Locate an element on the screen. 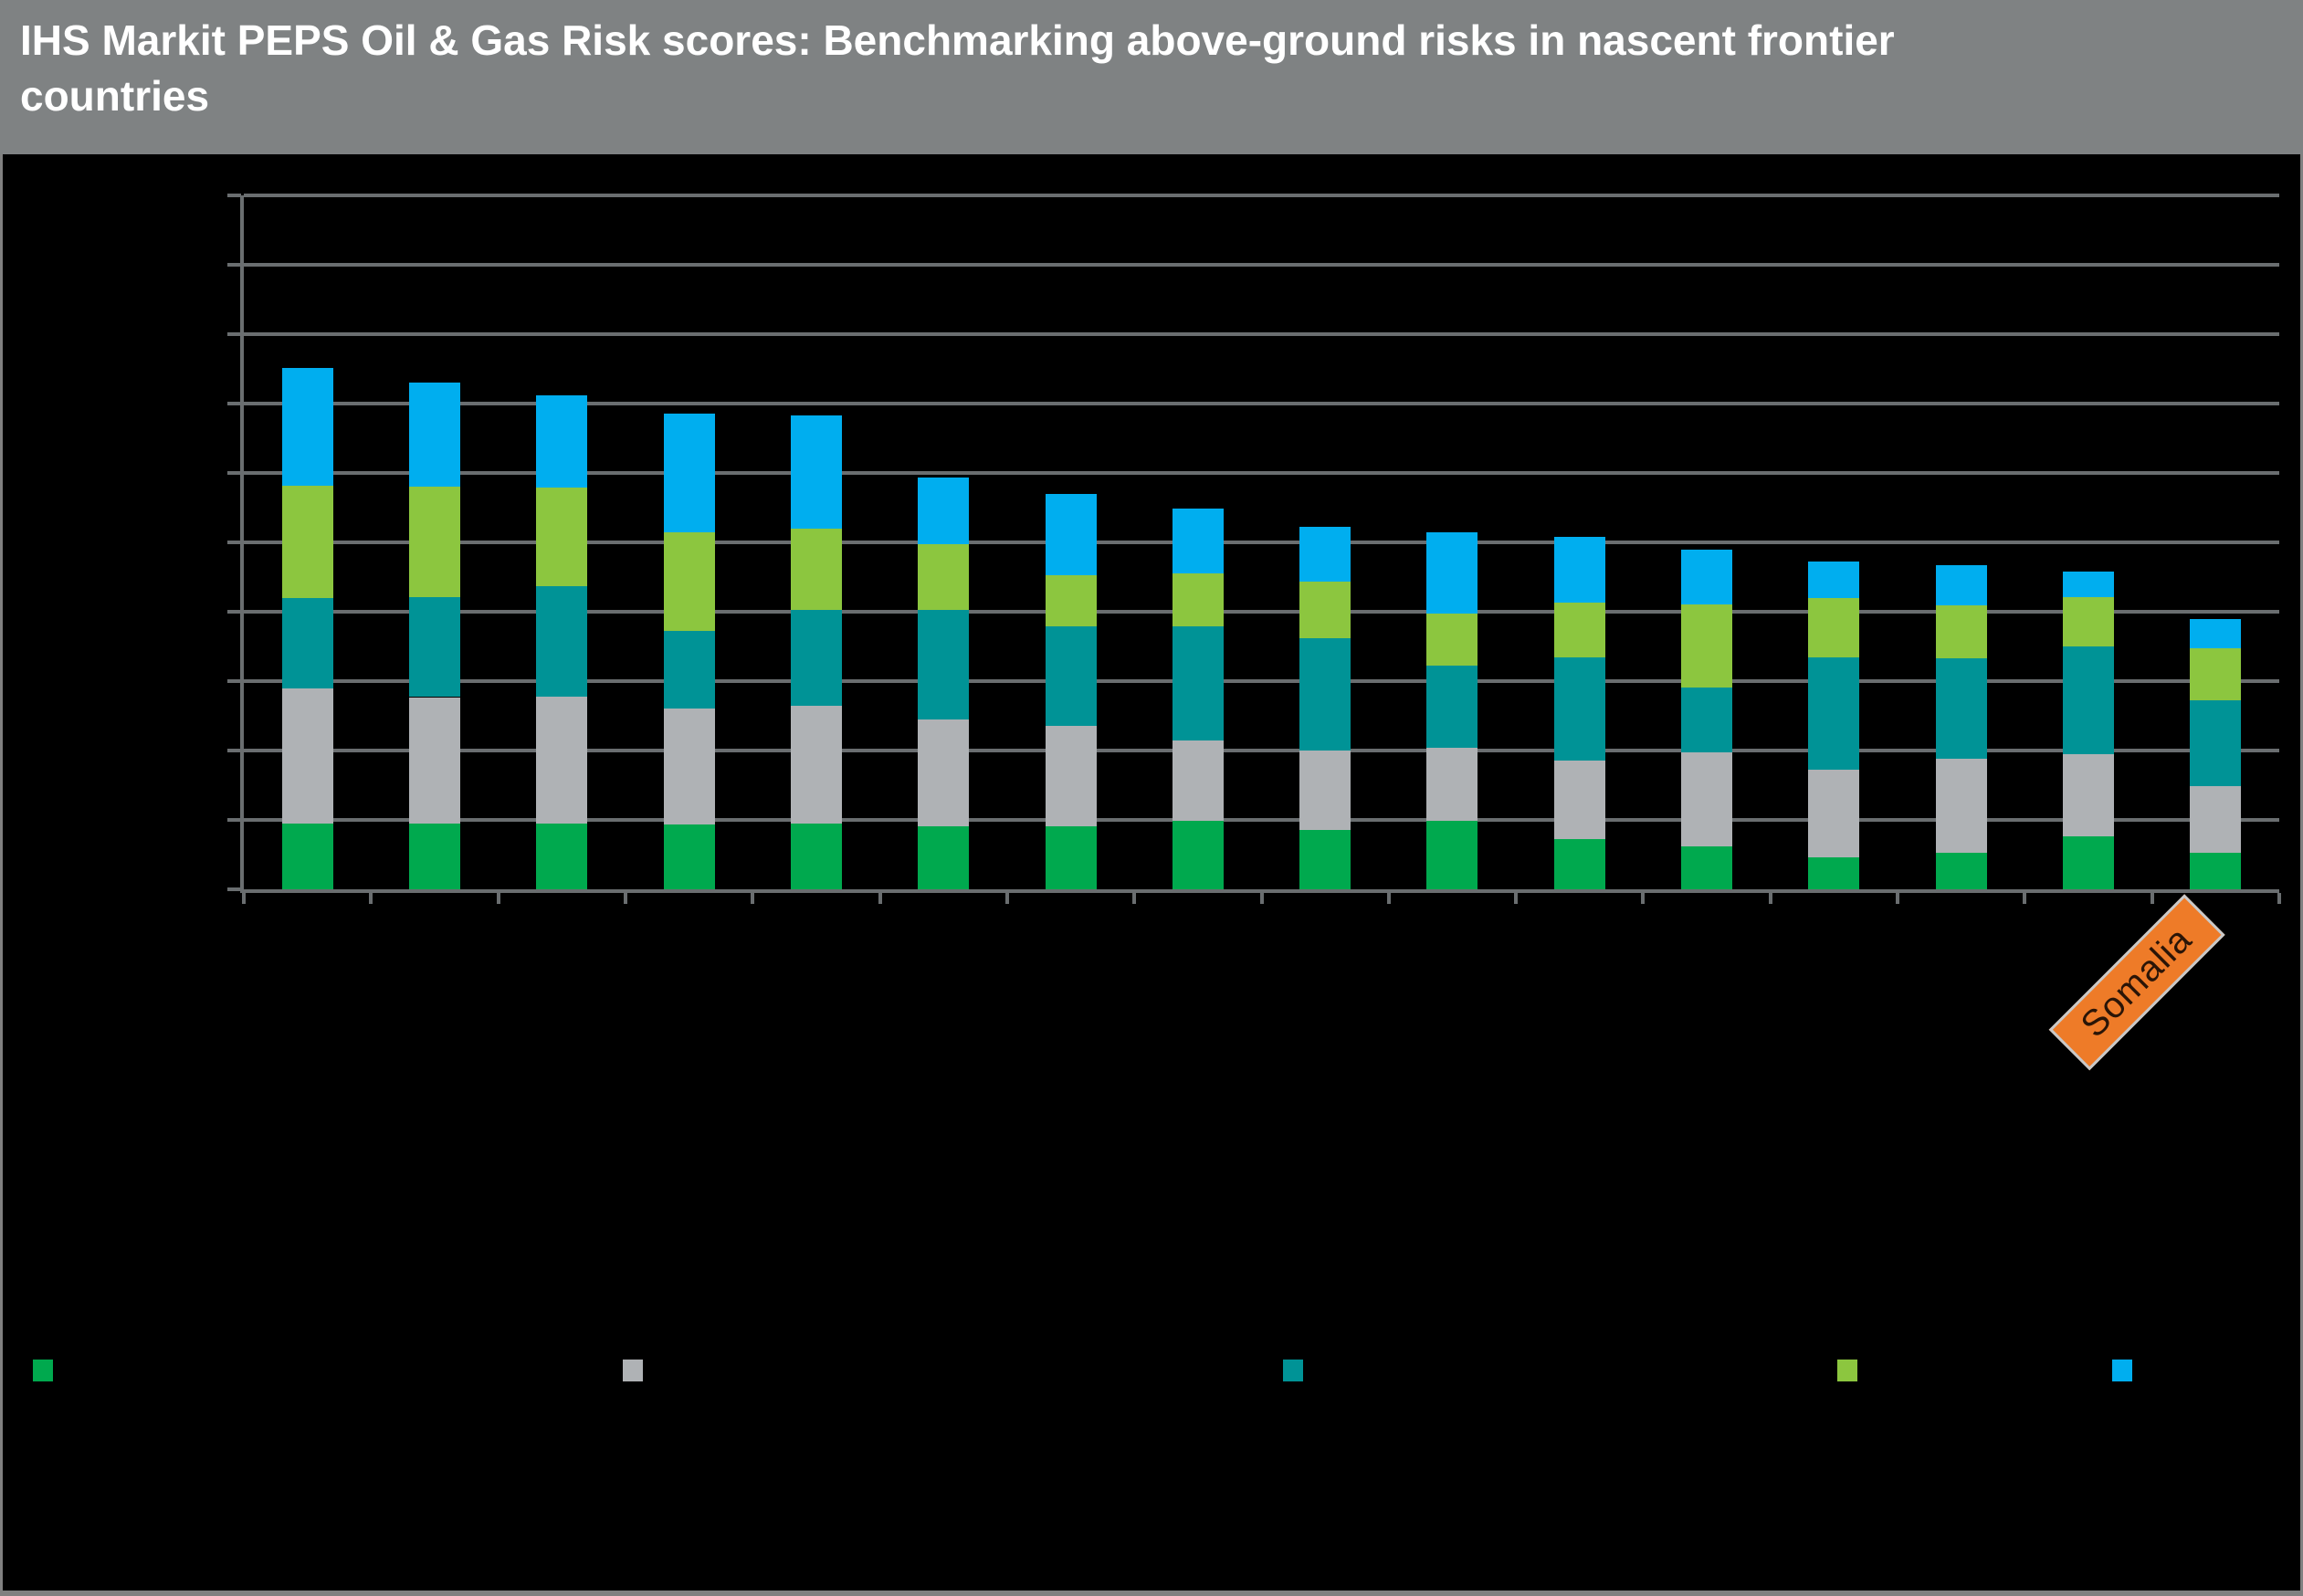 The width and height of the screenshot is (2303, 1596). slide-border-right is located at coordinates (2301, 875).